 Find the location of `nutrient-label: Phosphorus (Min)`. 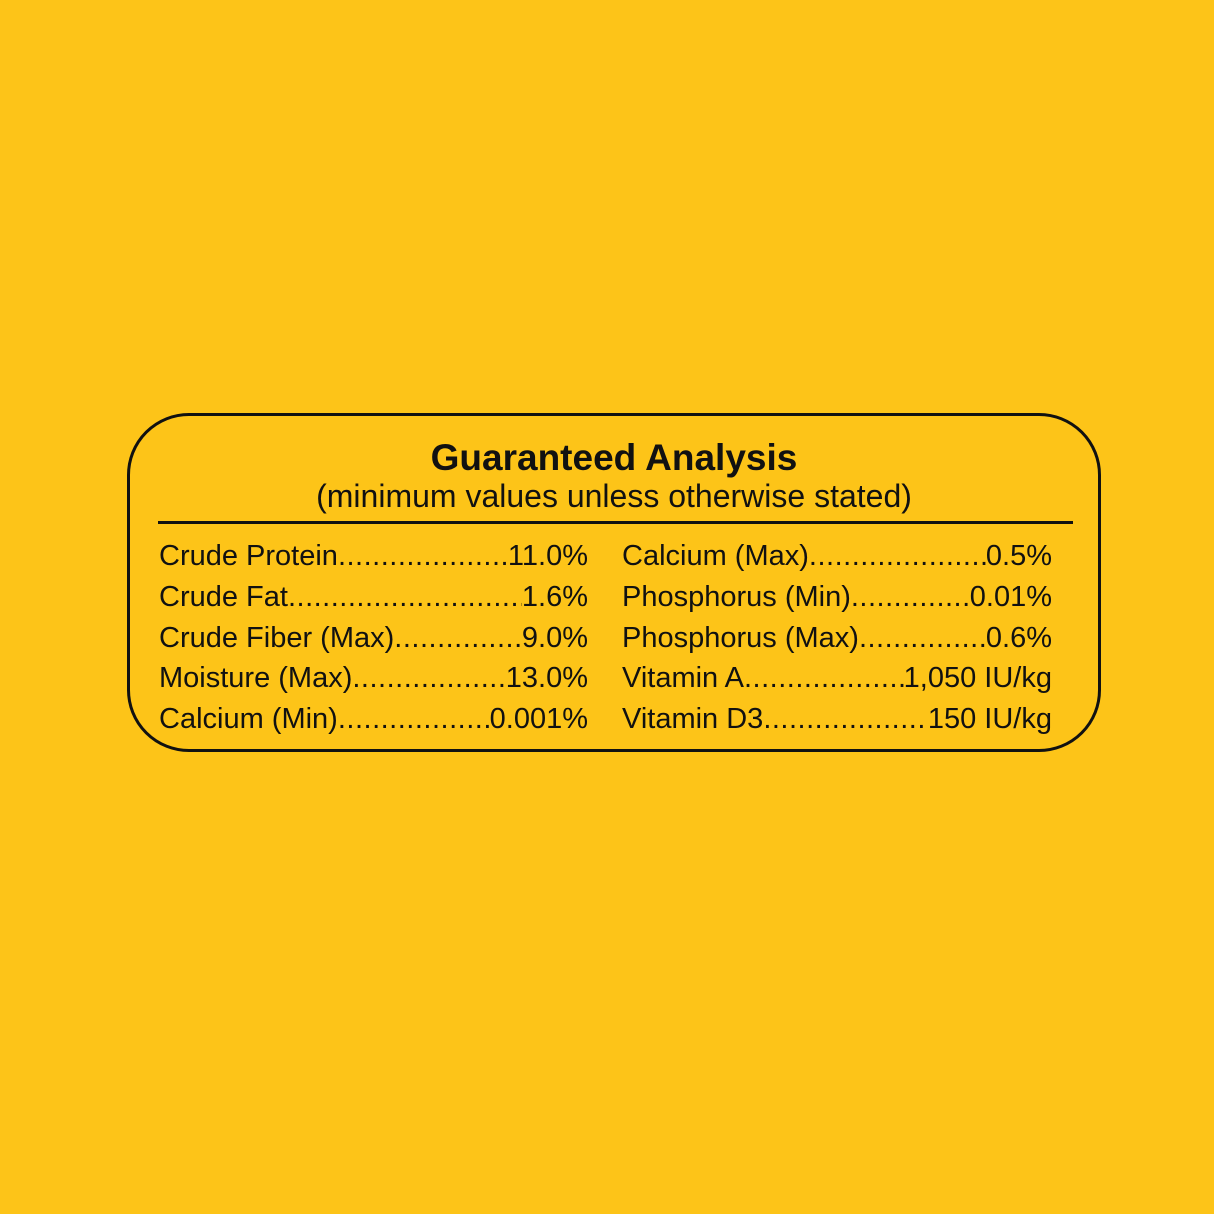

nutrient-label: Phosphorus (Min) is located at coordinates (736, 596).